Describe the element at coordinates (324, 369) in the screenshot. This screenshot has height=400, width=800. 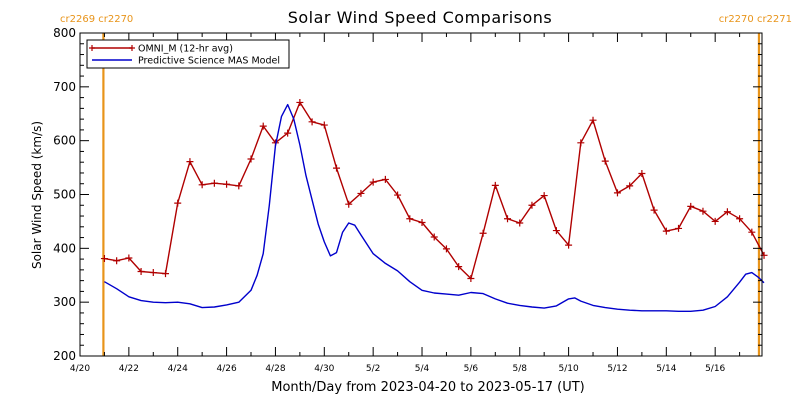
I see `x-tick-label: 4/30` at that location.